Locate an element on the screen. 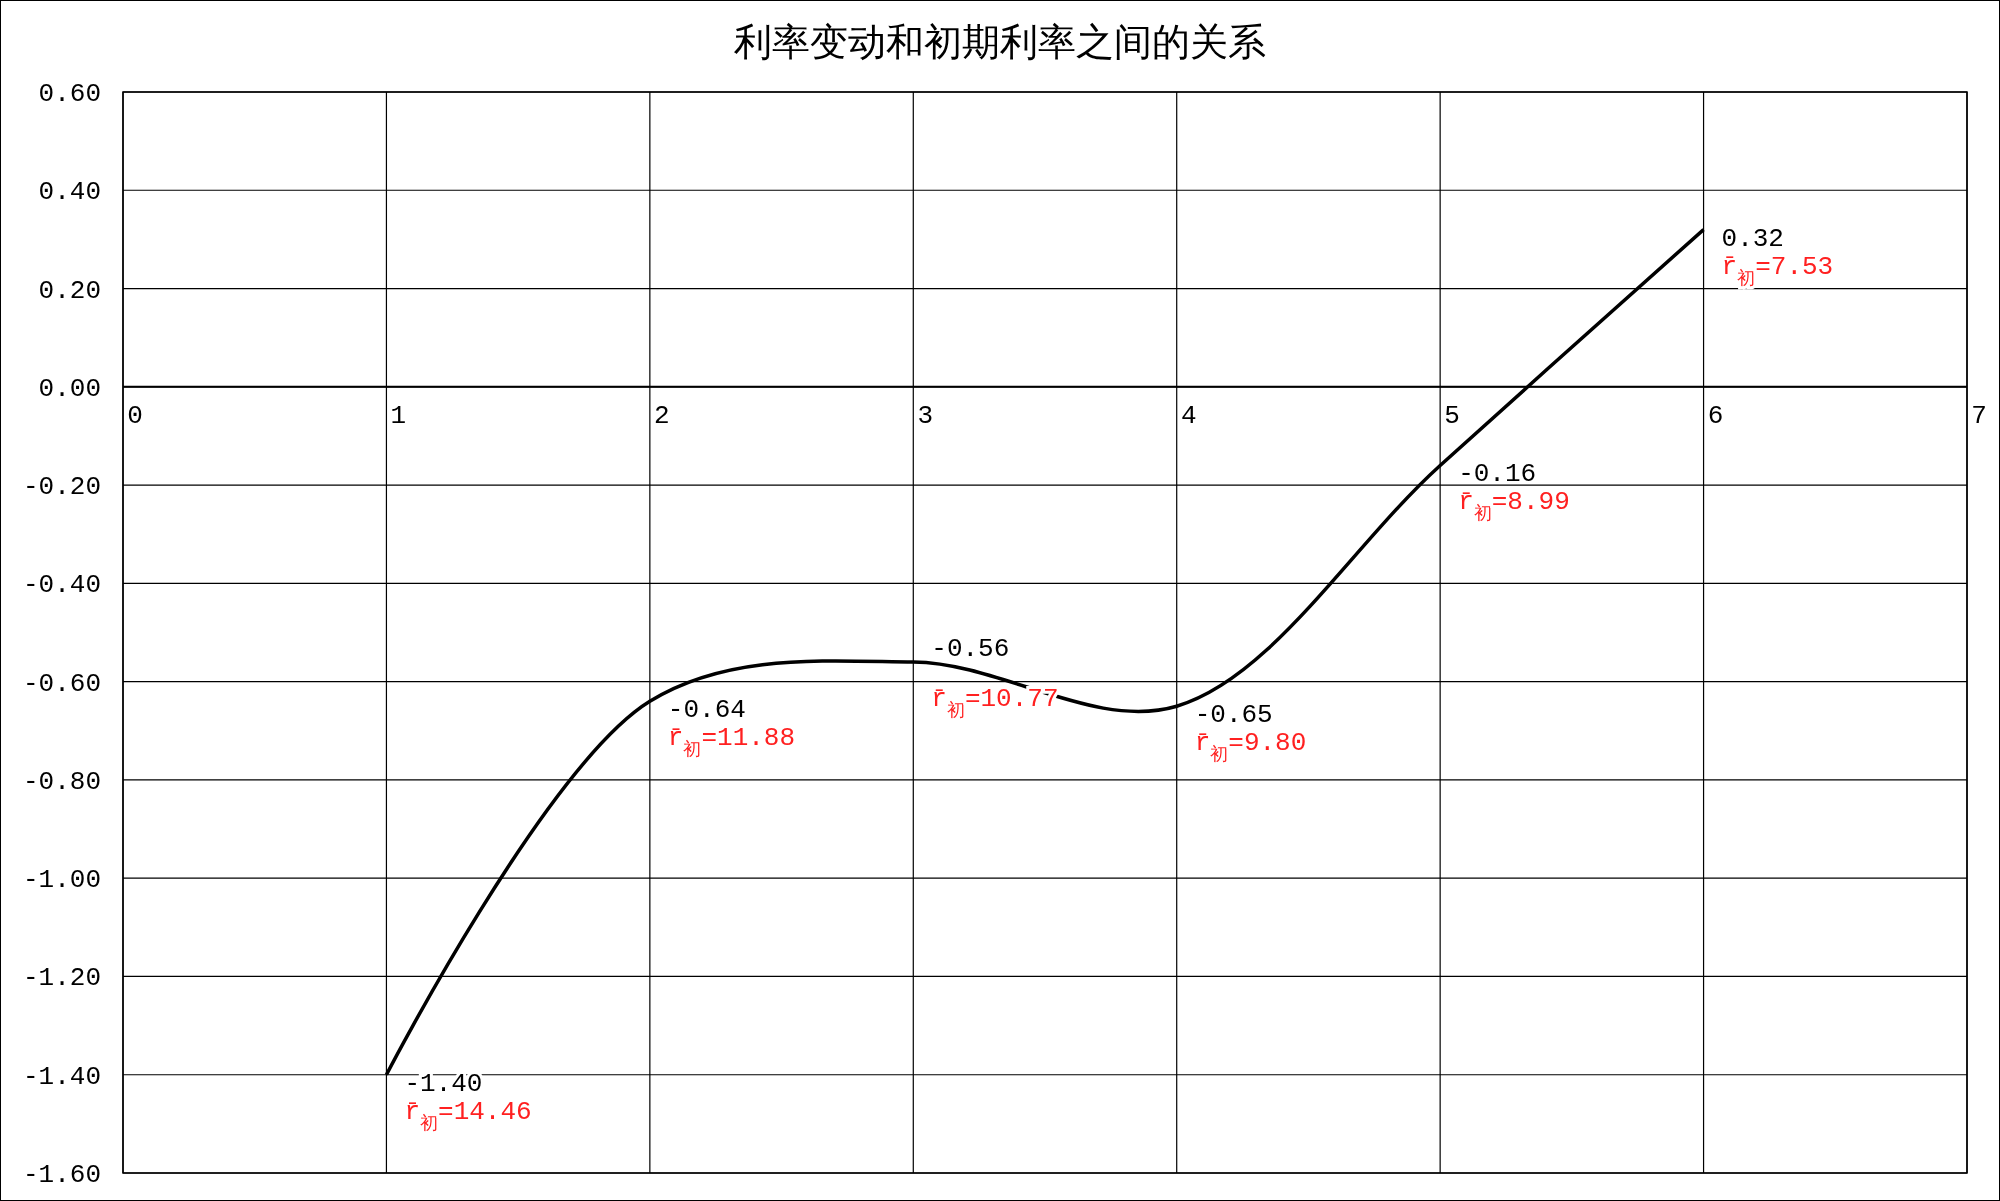 This screenshot has width=2000, height=1201. x-tick-label: 4 is located at coordinates (1188, 415).